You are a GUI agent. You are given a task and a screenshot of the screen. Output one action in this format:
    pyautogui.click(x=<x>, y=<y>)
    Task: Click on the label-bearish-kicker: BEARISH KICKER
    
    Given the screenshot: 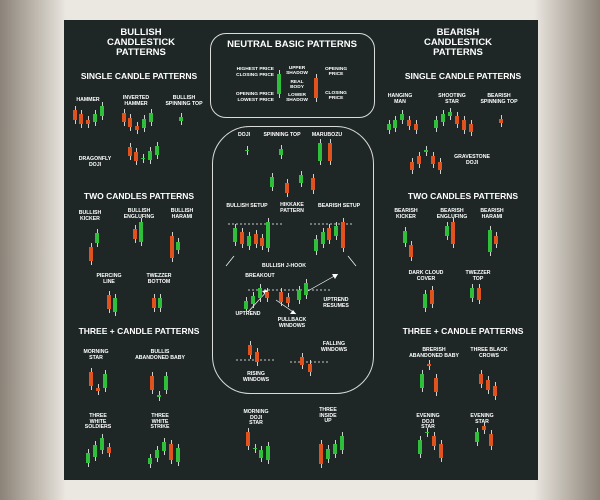 What is the action you would take?
    pyautogui.click(x=406, y=214)
    